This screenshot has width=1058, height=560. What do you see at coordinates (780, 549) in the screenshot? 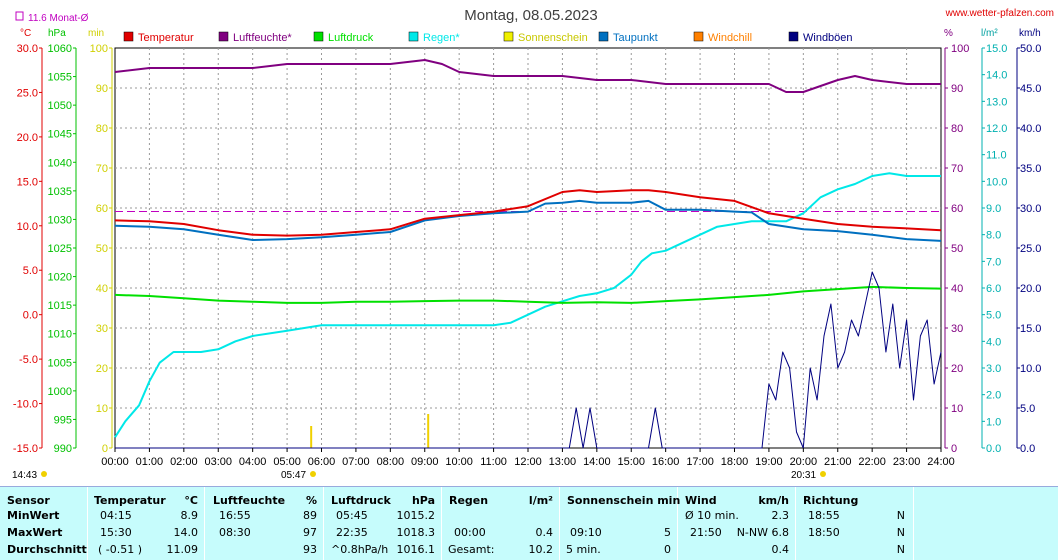
I see `wind-3rd-val: 0.4` at bounding box center [780, 549].